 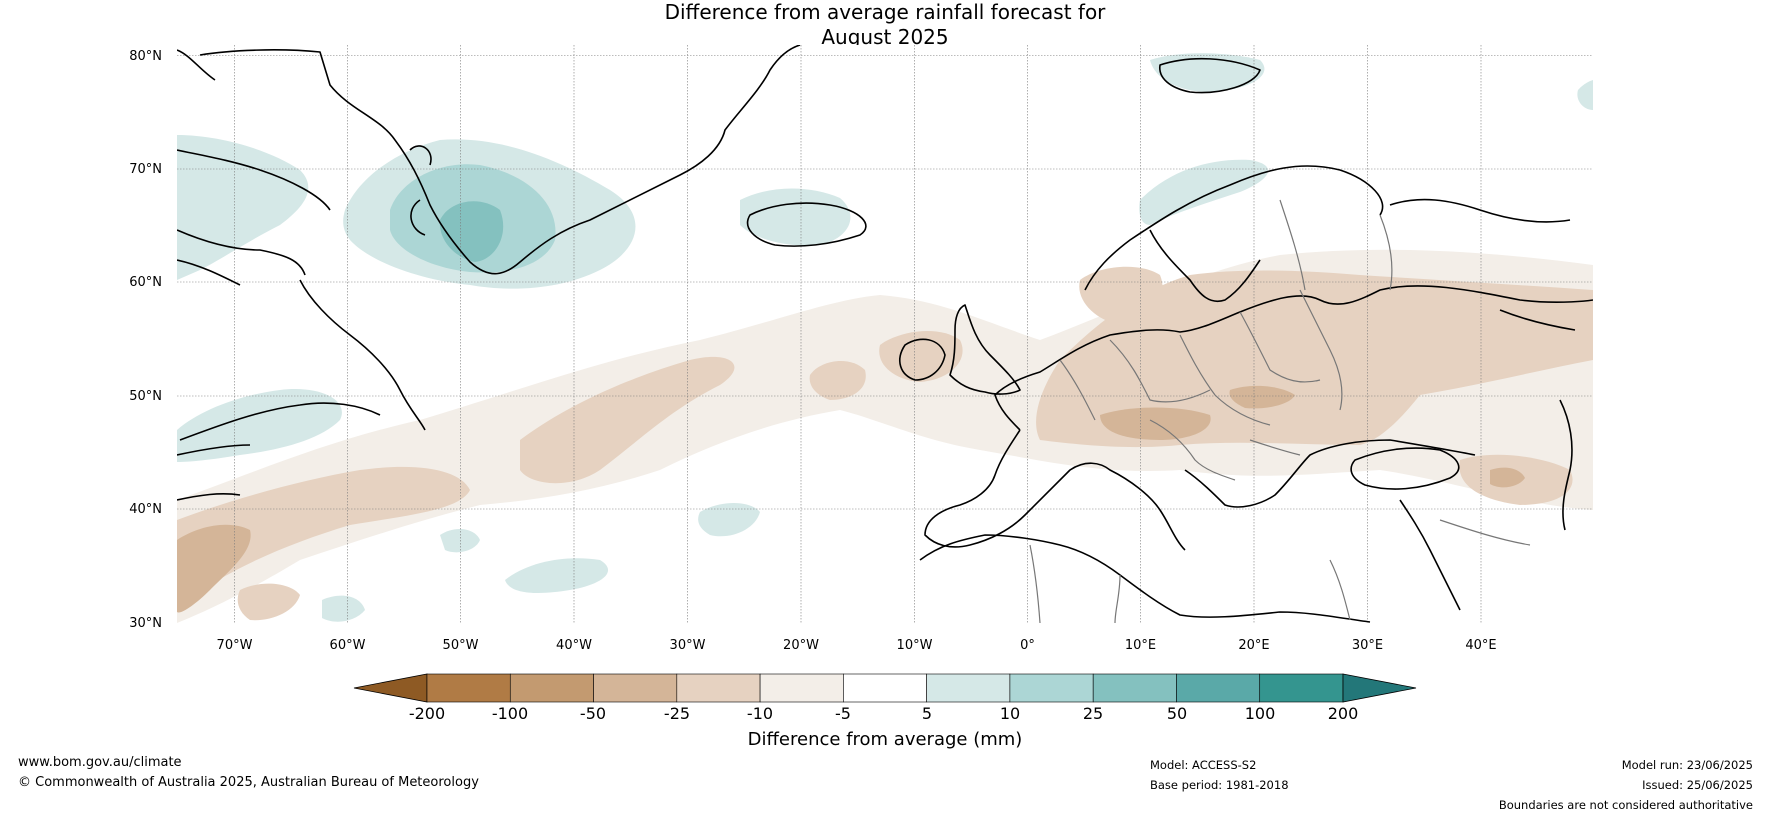 I want to click on colorbar-tick-label: 50, so click(x=1177, y=713).